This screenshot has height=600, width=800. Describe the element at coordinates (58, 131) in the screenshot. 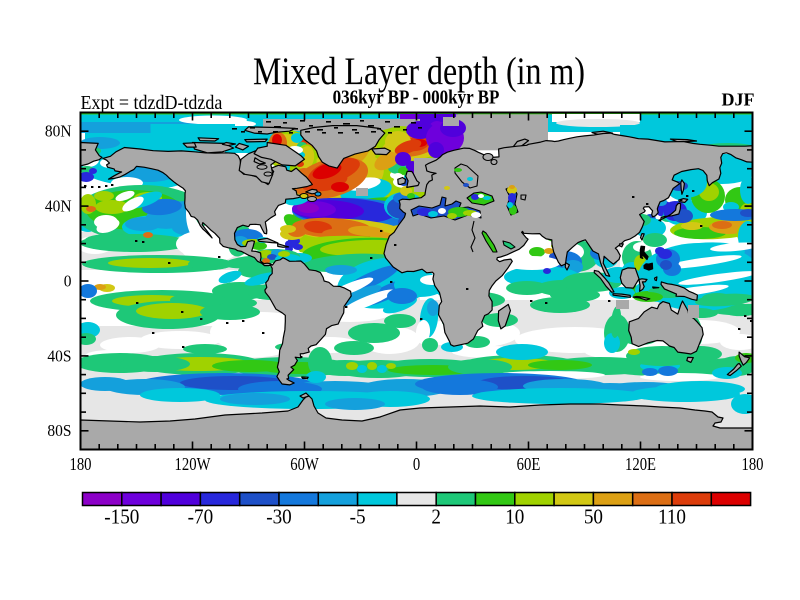

I see `svg-text: 80N` at that location.